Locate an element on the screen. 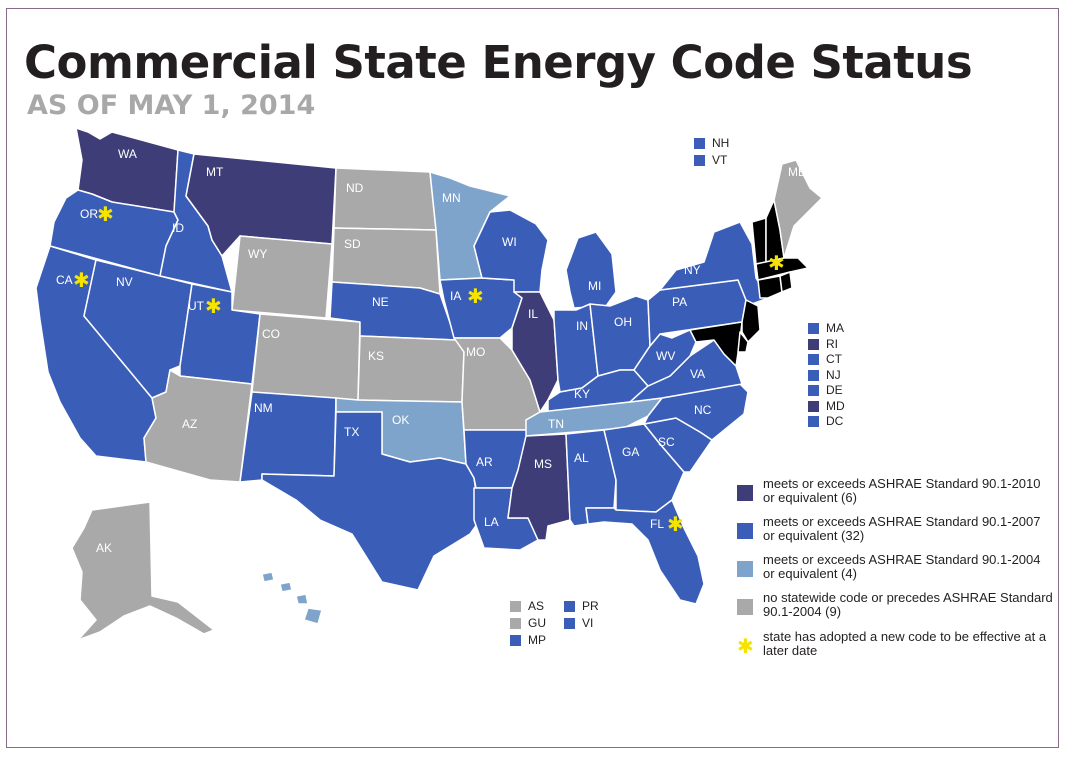 This screenshot has height=757, width=1077. state-label-mn: MN is located at coordinates (451, 198).